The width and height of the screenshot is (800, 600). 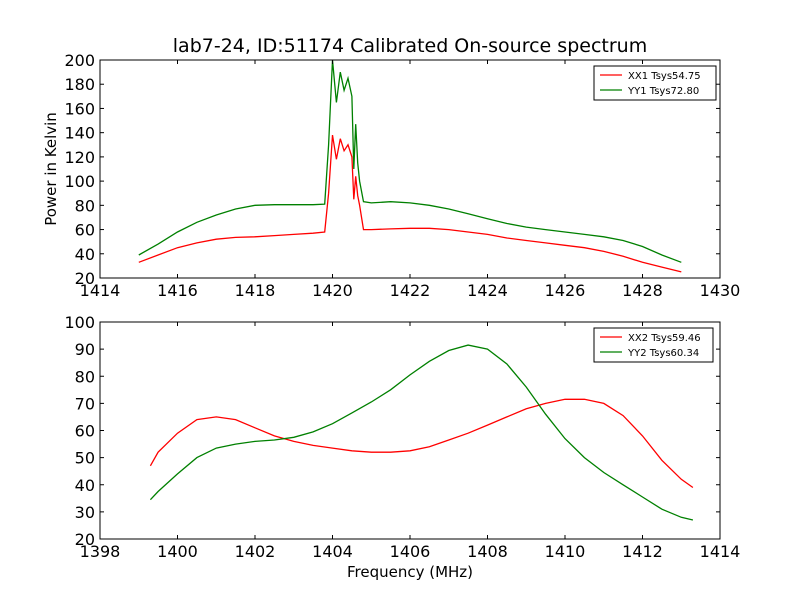 What do you see at coordinates (100, 551) in the screenshot?
I see `x-tick-label: 1398` at bounding box center [100, 551].